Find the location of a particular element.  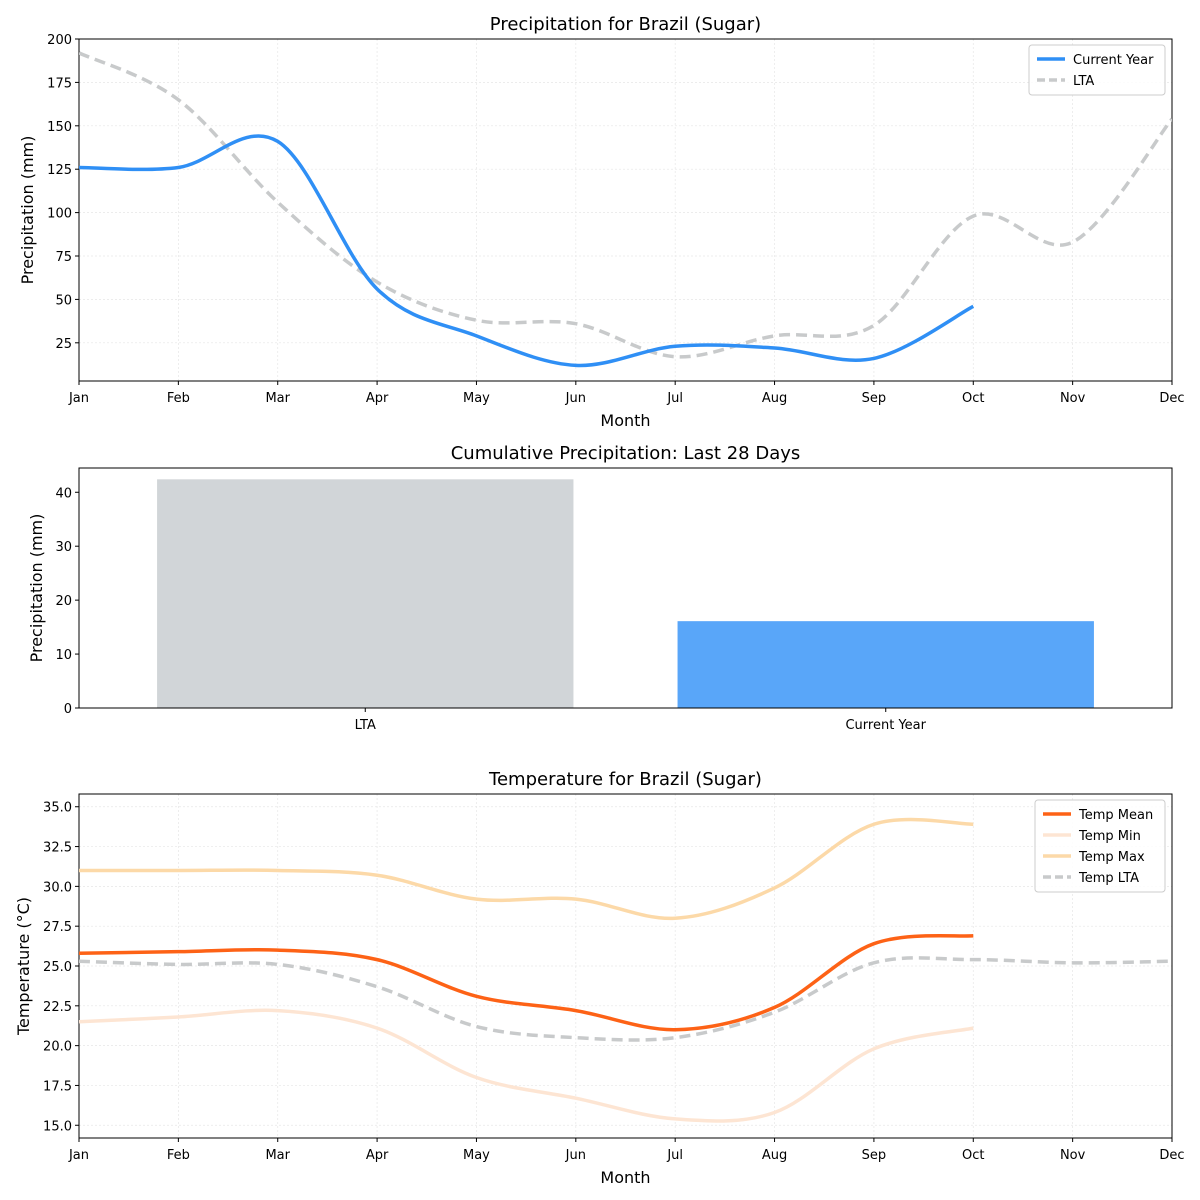

y-tick-label: 20 is located at coordinates (63, 601).